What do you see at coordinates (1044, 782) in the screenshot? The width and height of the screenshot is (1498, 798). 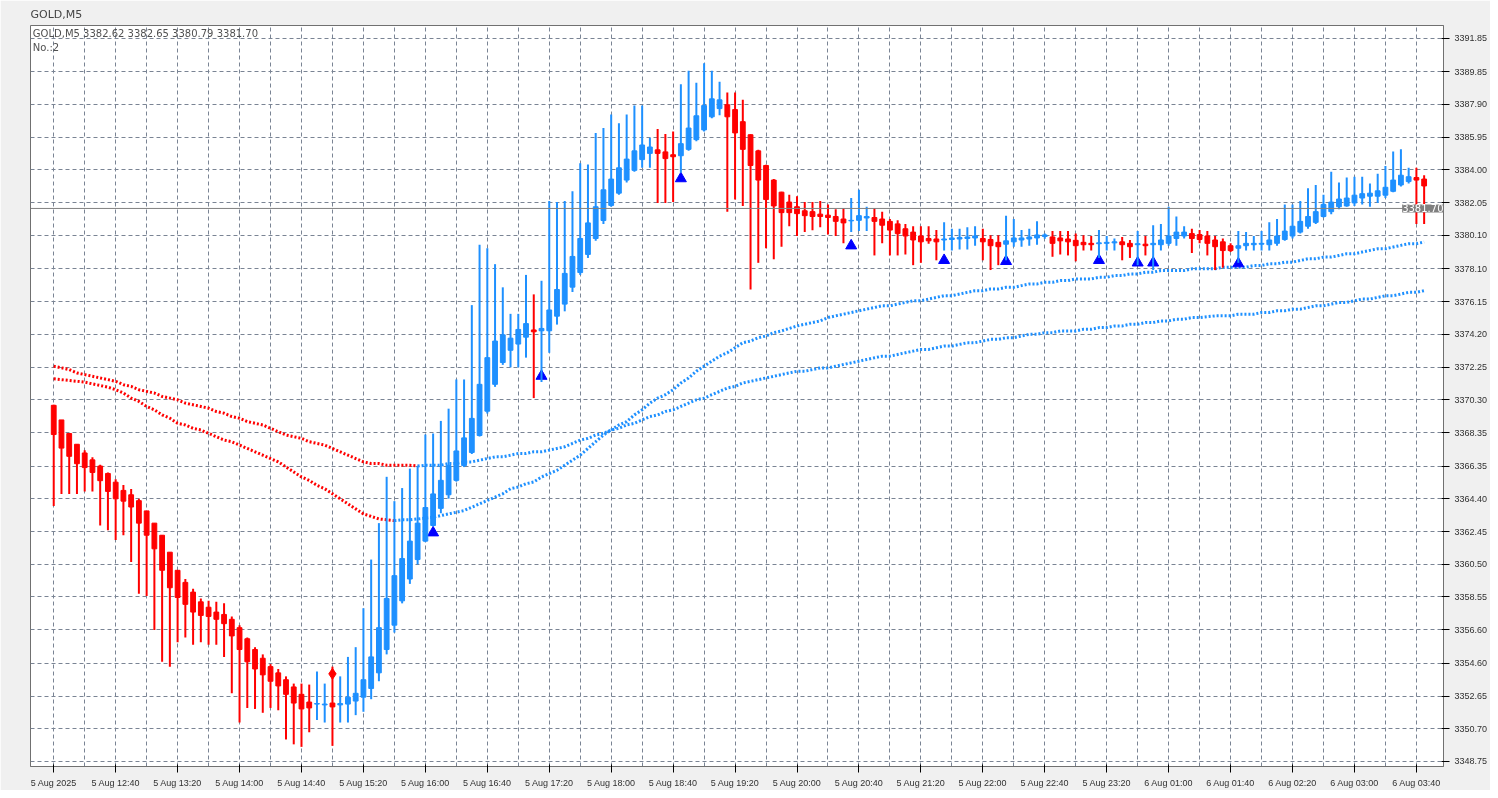 I see `x-tick-label: 5 Aug 22:40` at bounding box center [1044, 782].